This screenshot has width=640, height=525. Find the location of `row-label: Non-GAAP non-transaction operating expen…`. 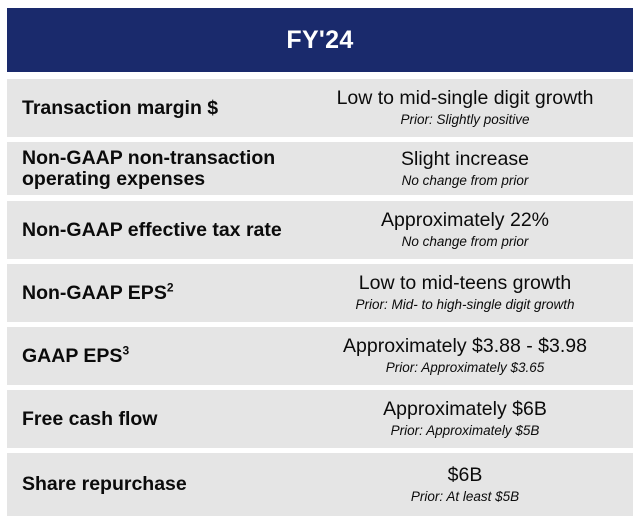

row-label: Non-GAAP non-transaction operating expen… is located at coordinates (149, 168).